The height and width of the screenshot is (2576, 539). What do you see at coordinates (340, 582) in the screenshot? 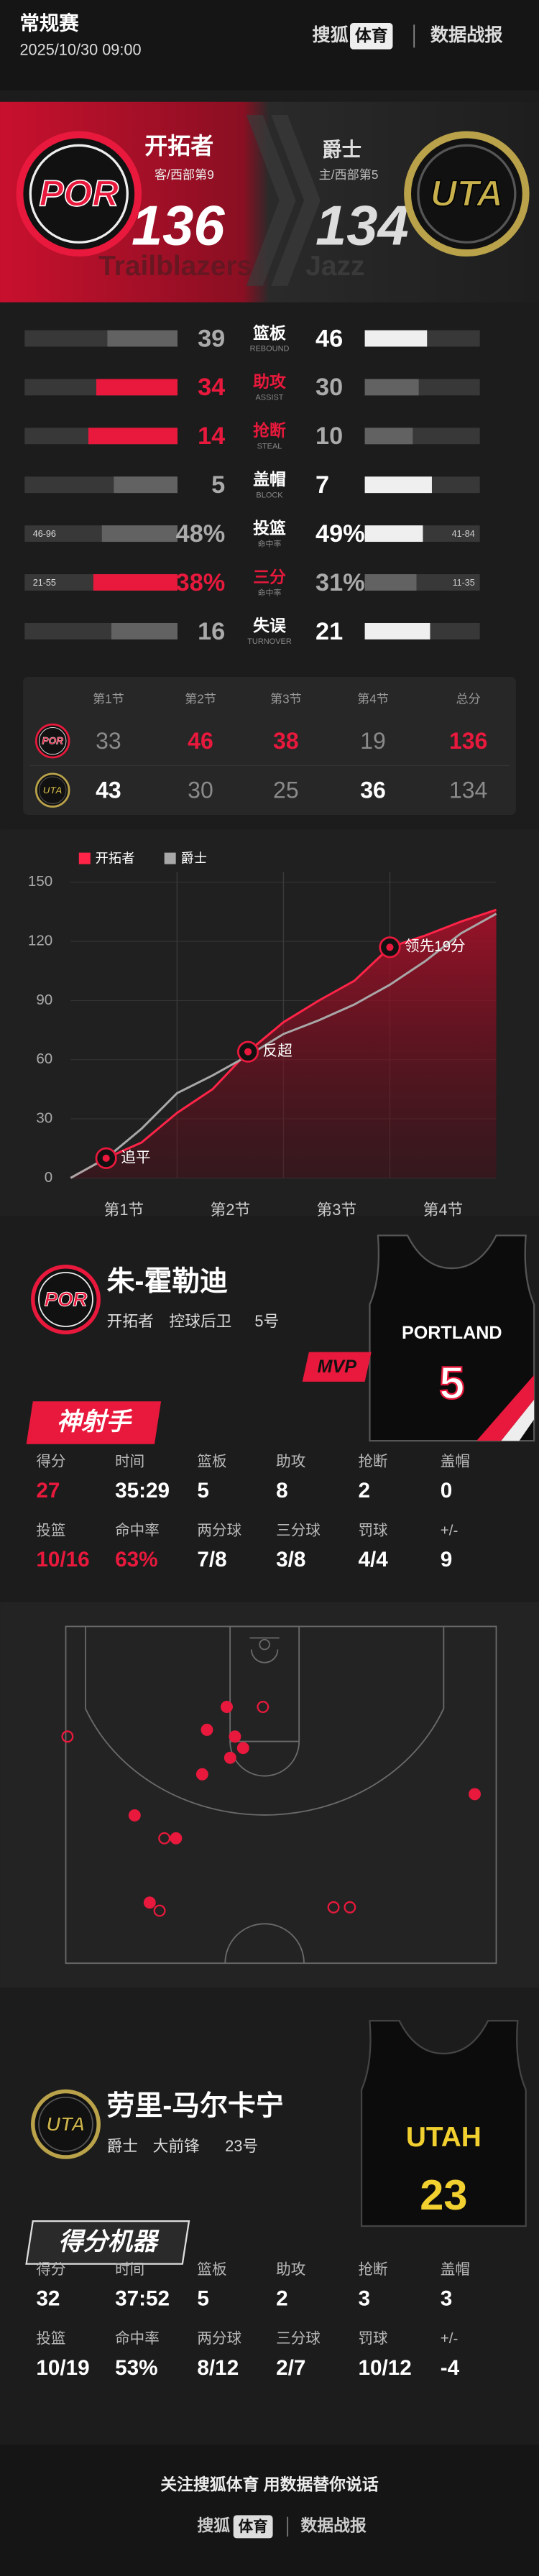
I see `stat-value: 31%` at bounding box center [340, 582].